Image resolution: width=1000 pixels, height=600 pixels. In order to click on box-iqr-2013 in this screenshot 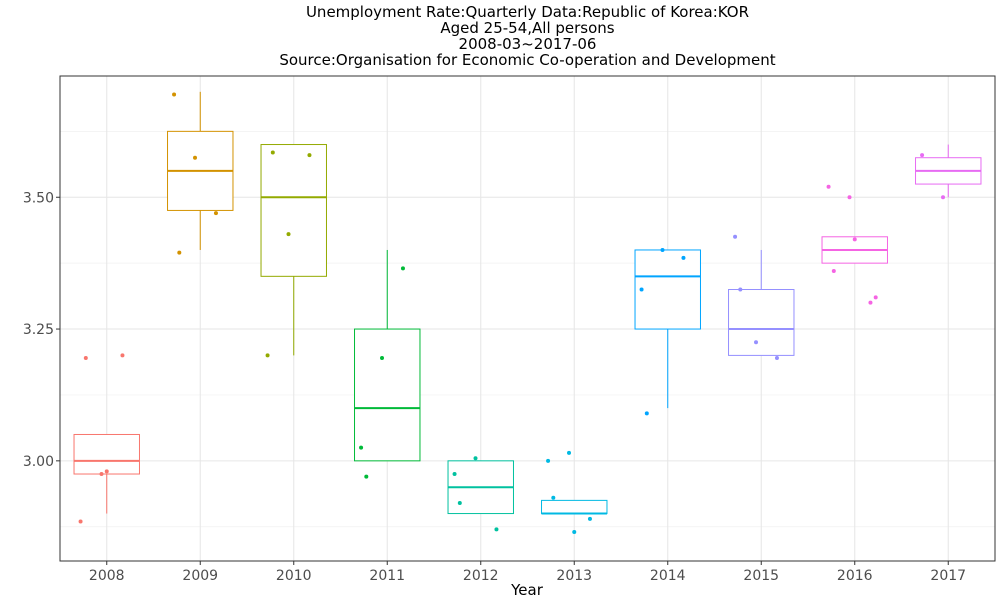, I will do `click(574, 507)`.